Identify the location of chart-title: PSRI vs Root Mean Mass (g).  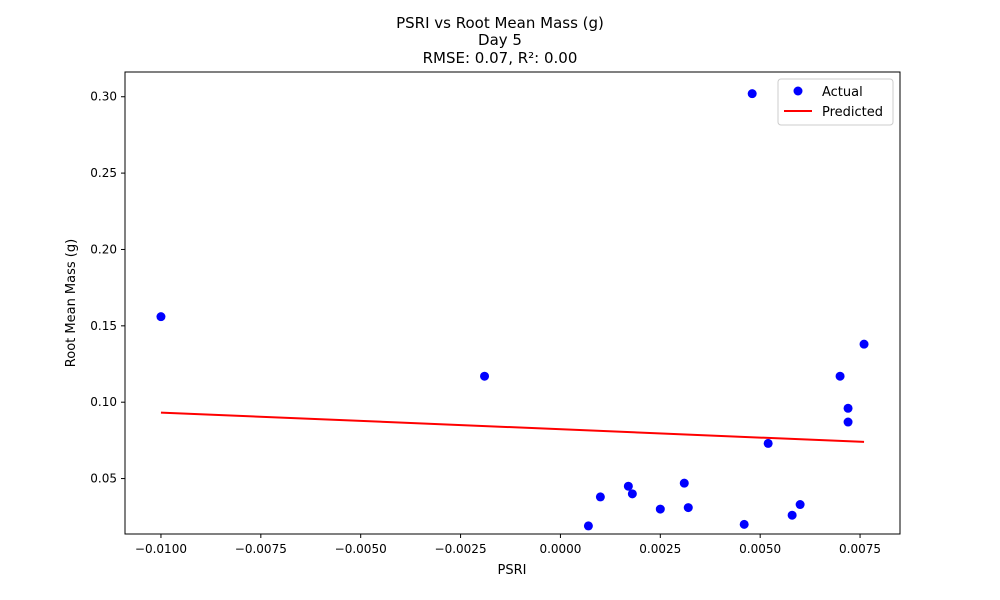
(500, 23).